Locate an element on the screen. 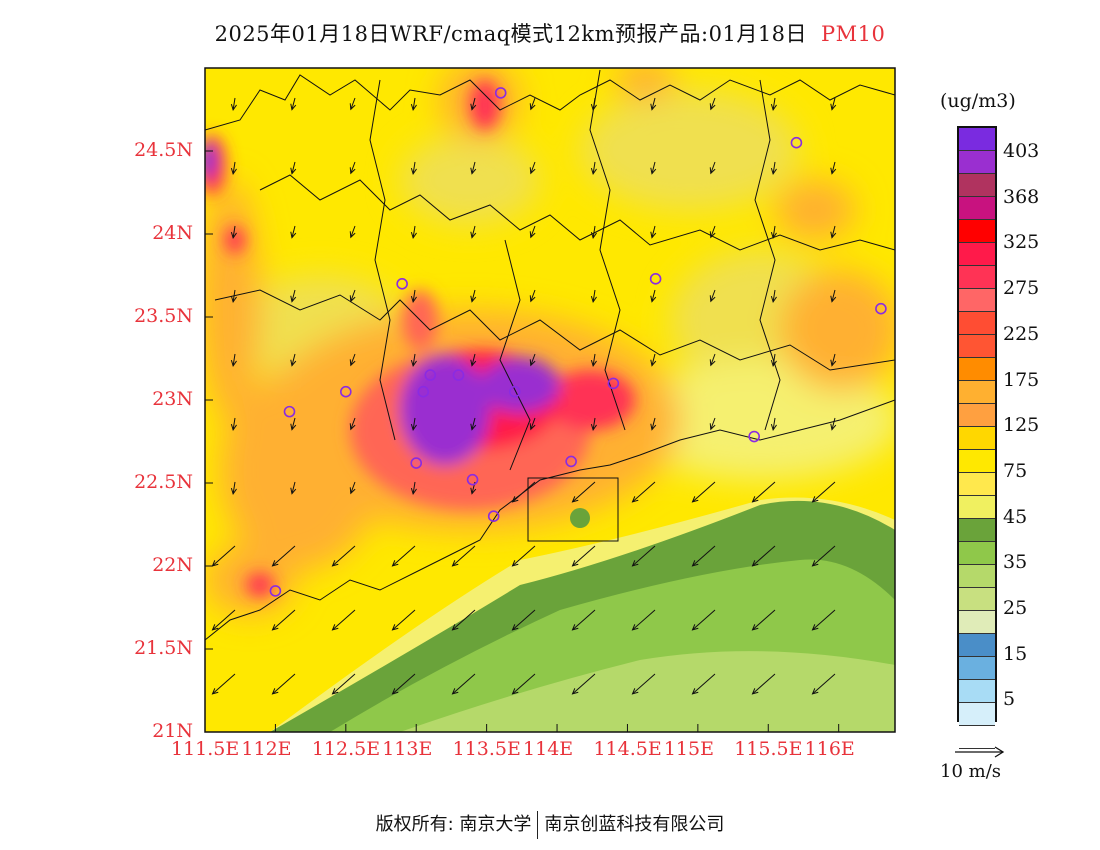  color-scale-label: 225 is located at coordinates (1021, 333).